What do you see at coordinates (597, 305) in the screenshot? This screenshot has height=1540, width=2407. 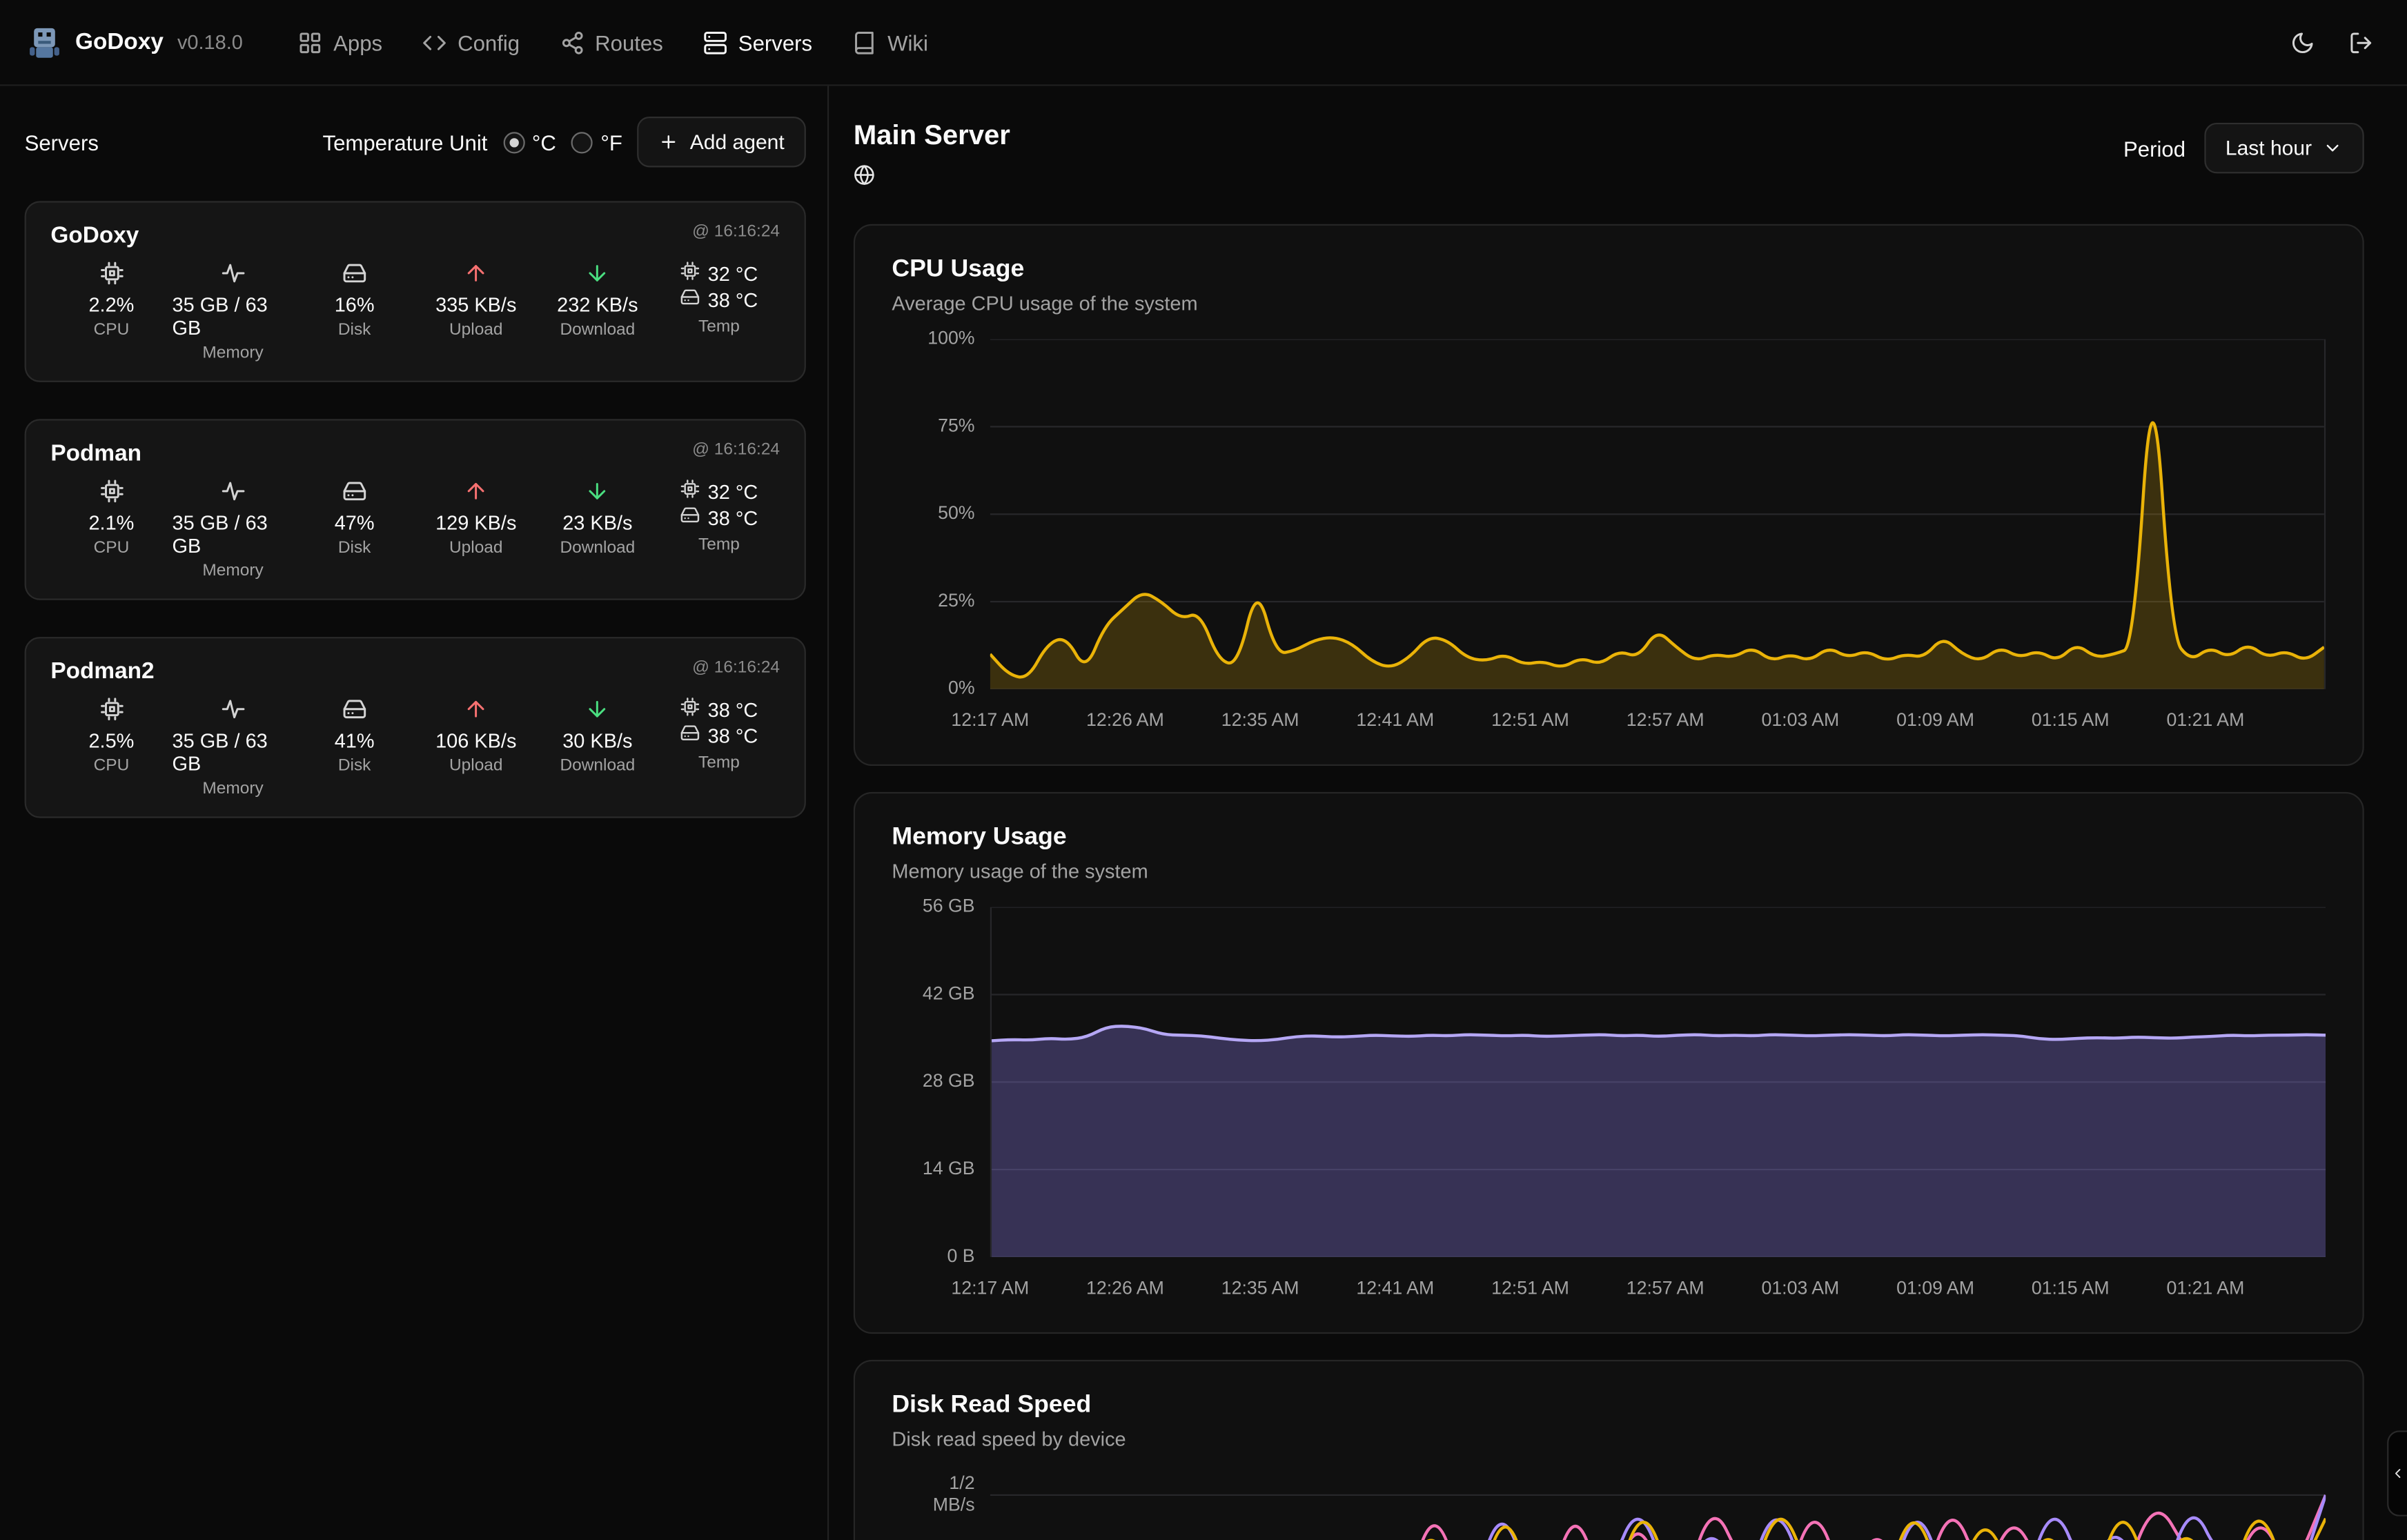 I see `download-value: 232 KB/s` at bounding box center [597, 305].